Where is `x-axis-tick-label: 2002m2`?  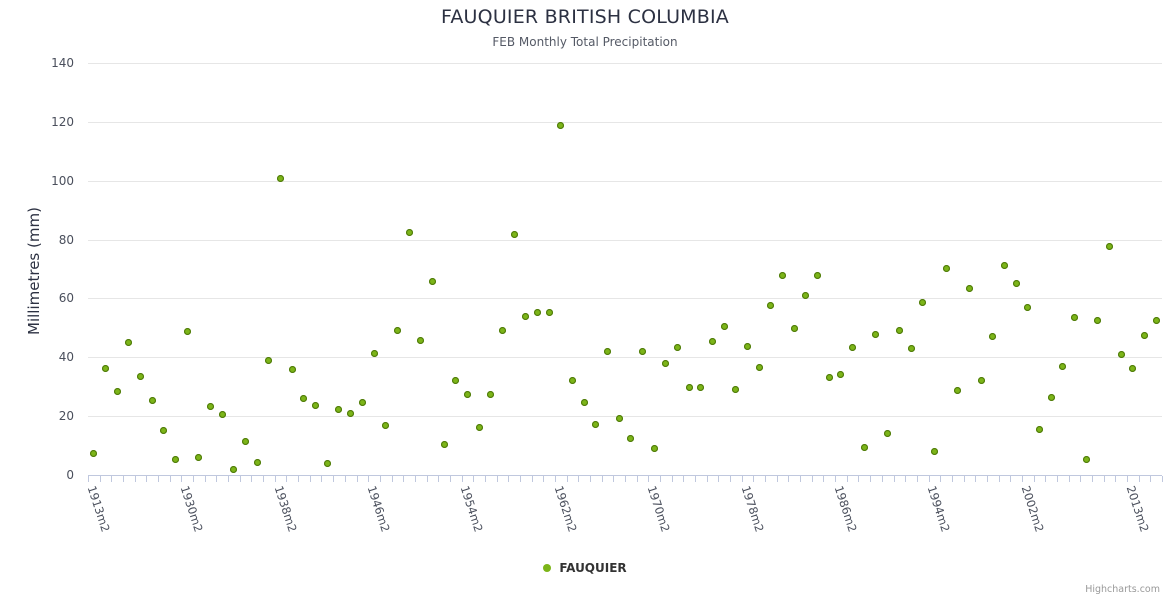 x-axis-tick-label: 2002m2 is located at coordinates (1032, 509).